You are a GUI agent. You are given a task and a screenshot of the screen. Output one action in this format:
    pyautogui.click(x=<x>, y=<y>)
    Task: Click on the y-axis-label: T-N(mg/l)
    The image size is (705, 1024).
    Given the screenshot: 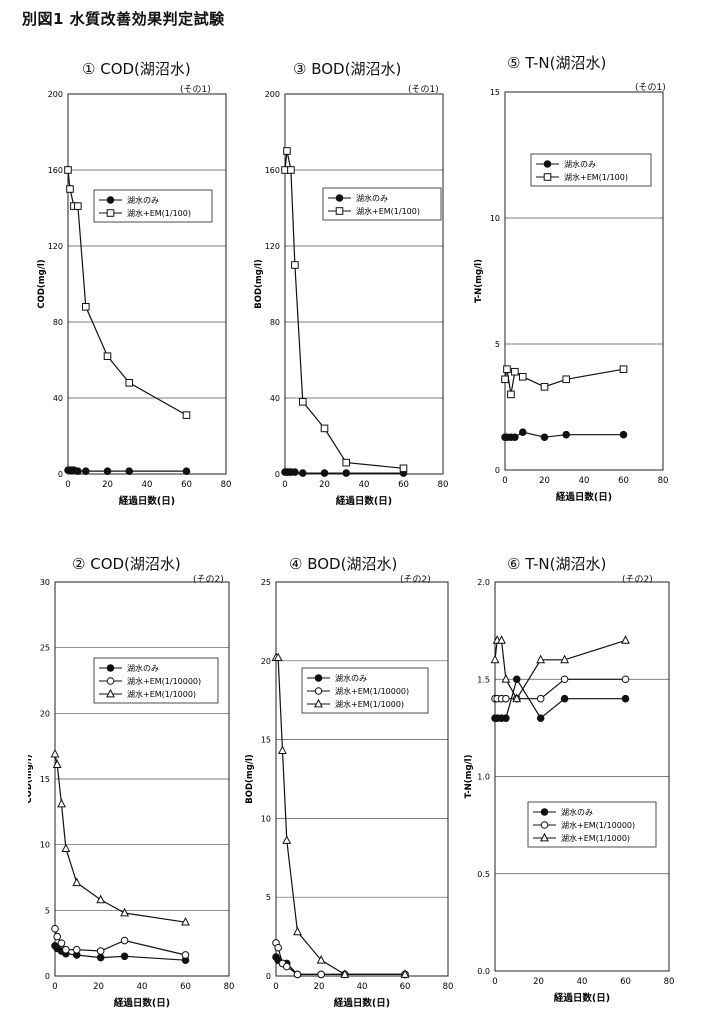 What is the action you would take?
    pyautogui.click(x=479, y=281)
    